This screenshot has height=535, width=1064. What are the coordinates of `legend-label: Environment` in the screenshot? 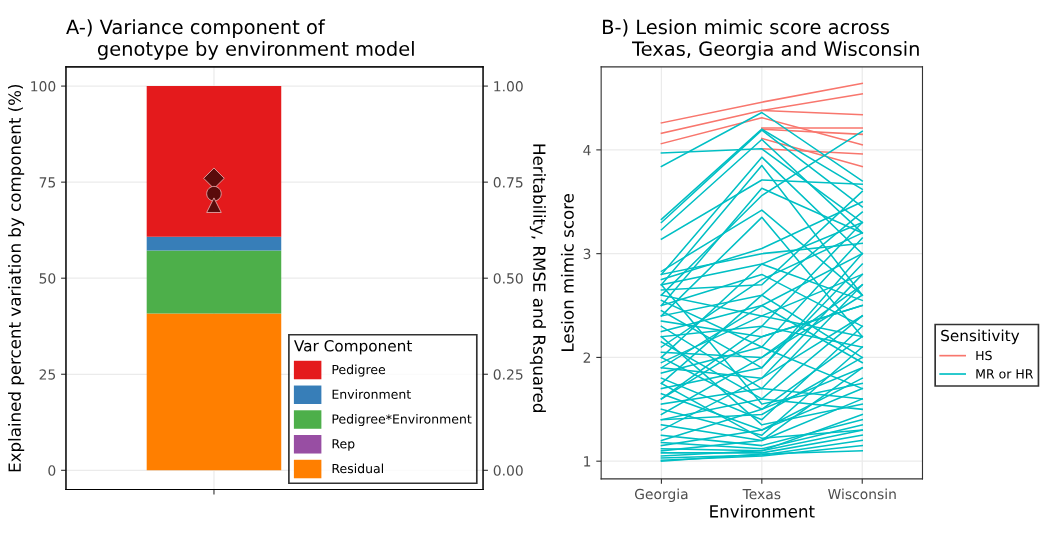 It's located at (371, 394).